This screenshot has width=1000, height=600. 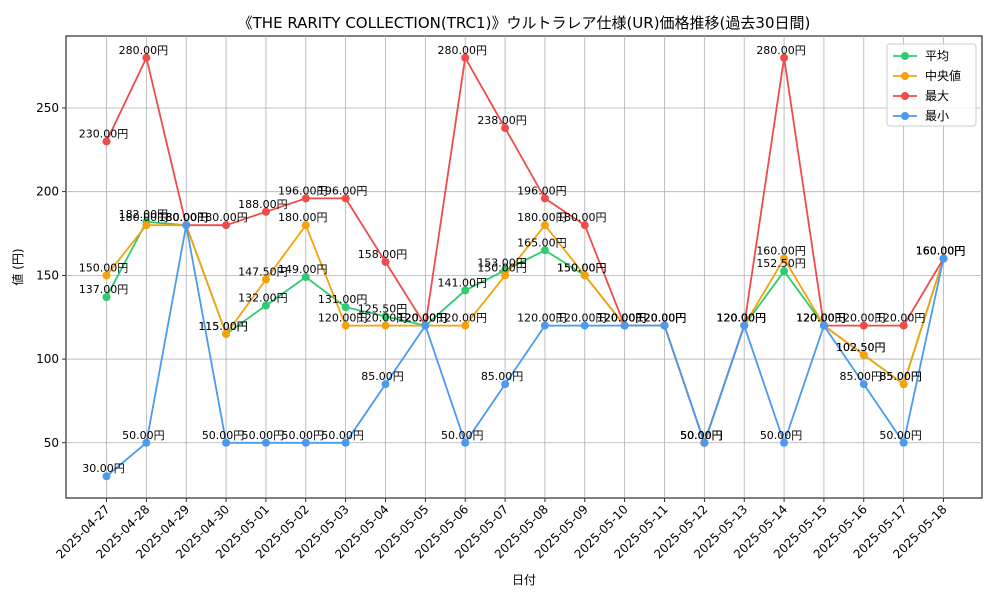 What do you see at coordinates (263, 298) in the screenshot?
I see `data-label: 132.00円` at bounding box center [263, 298].